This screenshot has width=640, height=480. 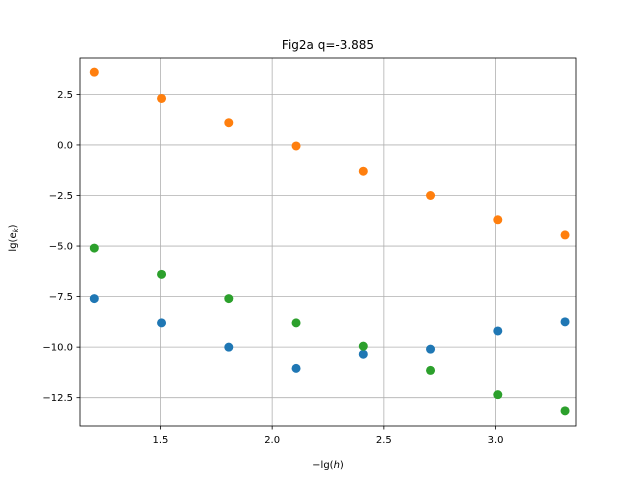 What do you see at coordinates (61, 196) in the screenshot?
I see `y-tick-label-2: −2.5` at bounding box center [61, 196].